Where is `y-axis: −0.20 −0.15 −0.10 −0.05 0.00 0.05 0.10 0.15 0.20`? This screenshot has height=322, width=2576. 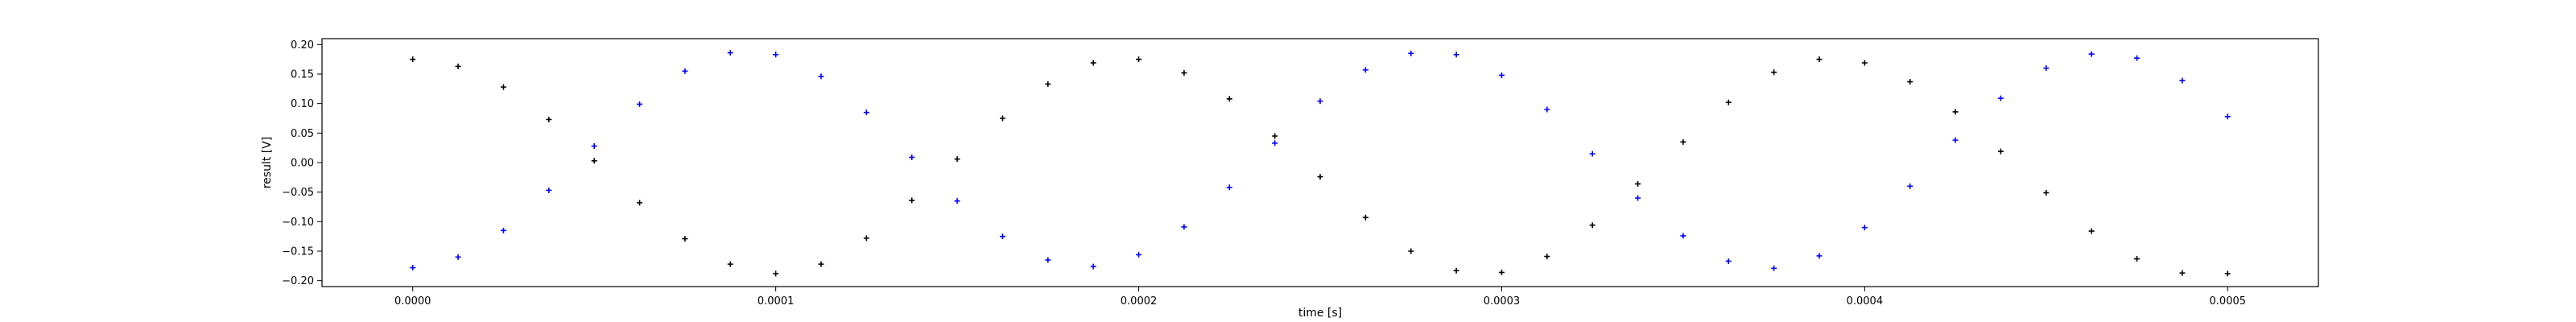
y-axis: −0.20 −0.15 −0.10 −0.05 0.00 0.05 0.10 0.15 0.20 is located at coordinates (302, 163).